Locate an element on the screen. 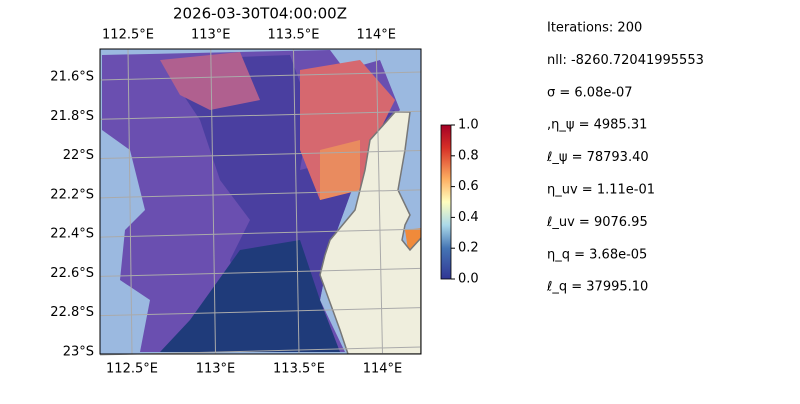  lat-label: 22°S is located at coordinates (78, 155).